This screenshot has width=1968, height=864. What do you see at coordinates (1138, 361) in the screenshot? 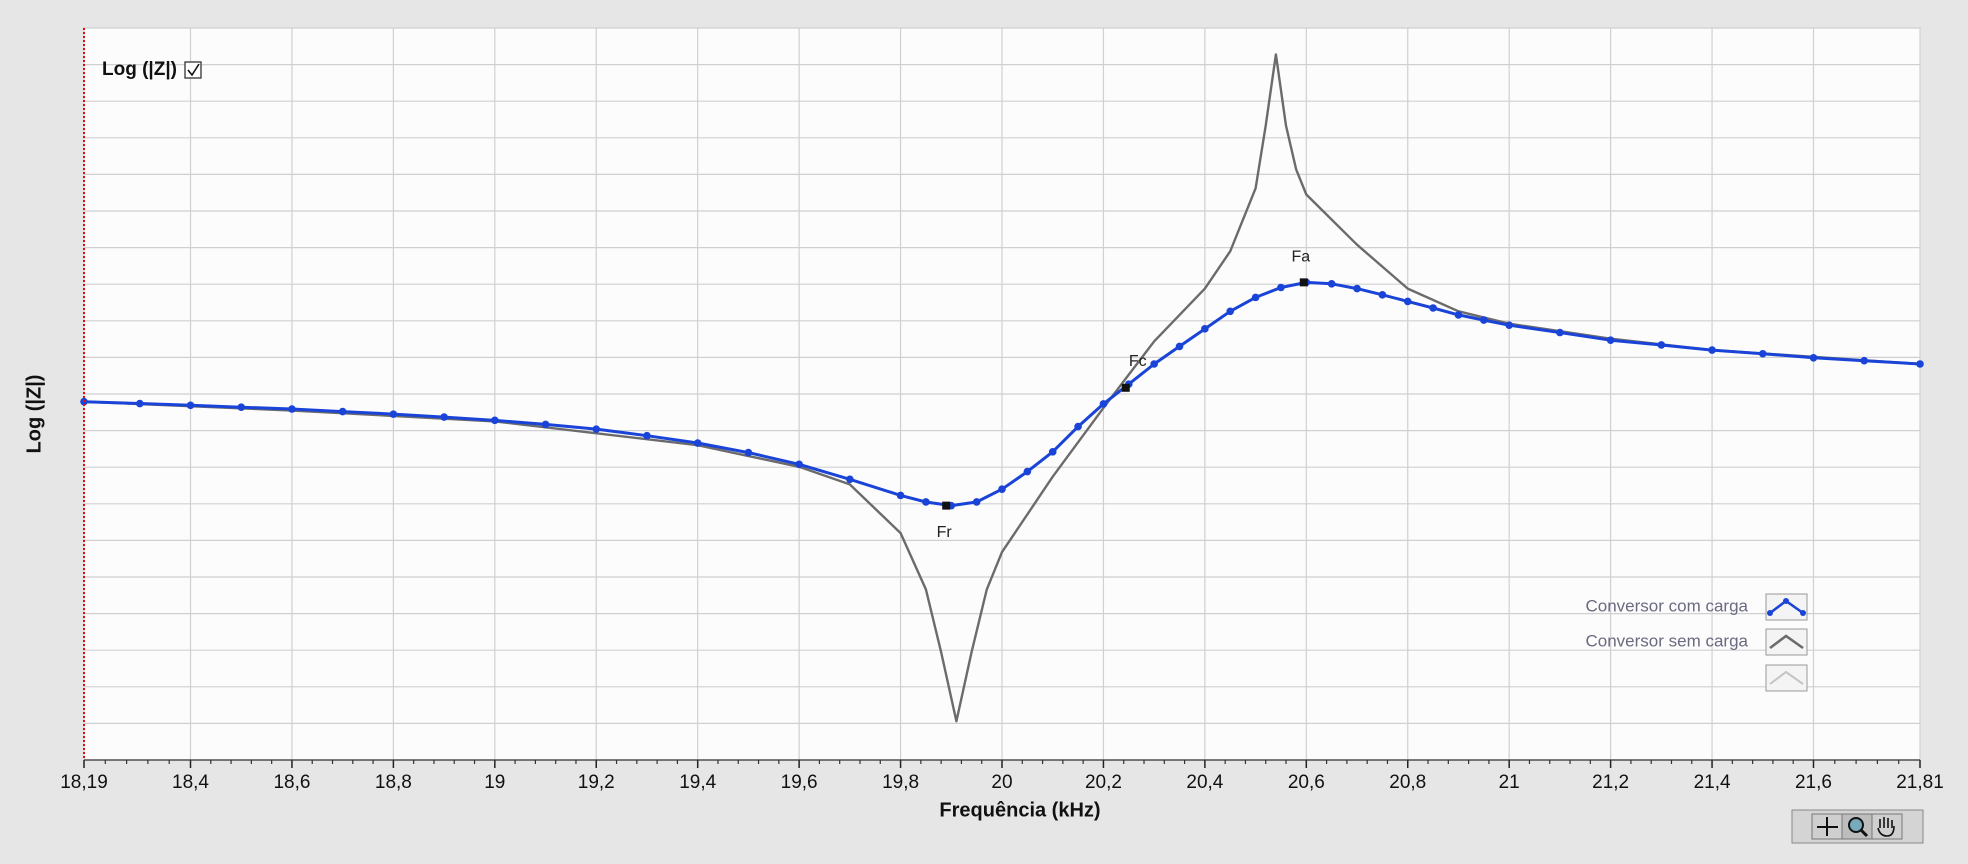
I see `annotation-label: Fc` at bounding box center [1138, 361].